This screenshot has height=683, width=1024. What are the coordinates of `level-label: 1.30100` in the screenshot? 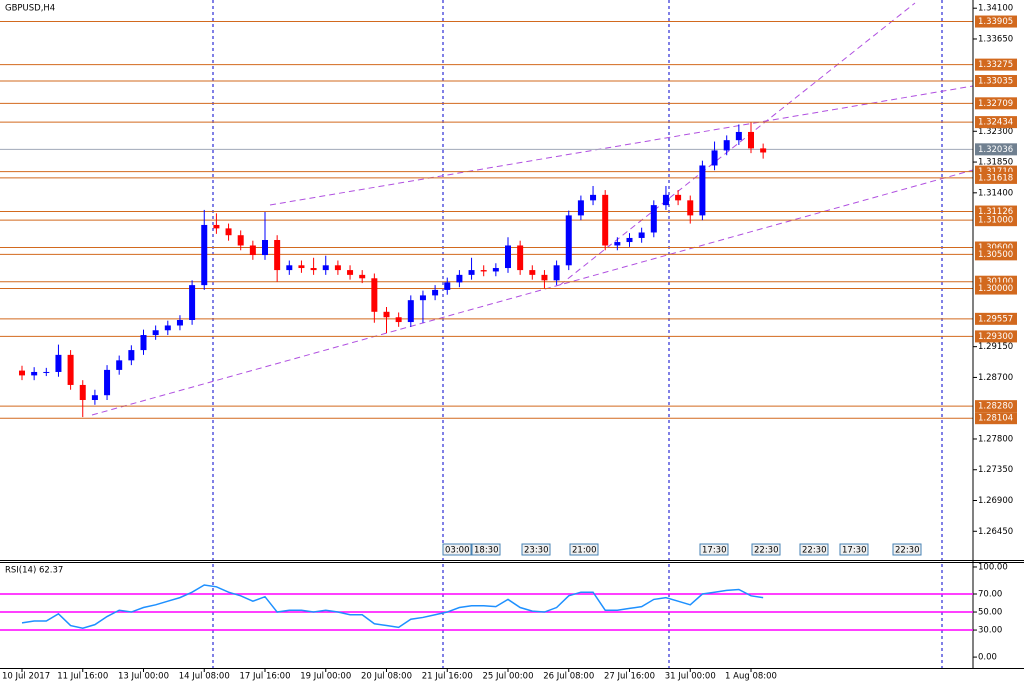 It's located at (995, 282).